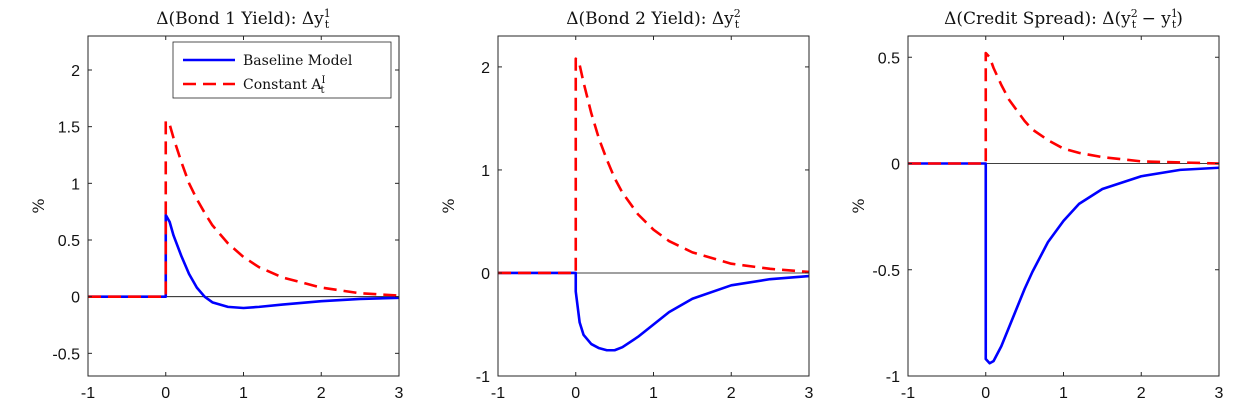  Describe the element at coordinates (1174, 24) in the screenshot. I see `title-subscript-2: t` at that location.